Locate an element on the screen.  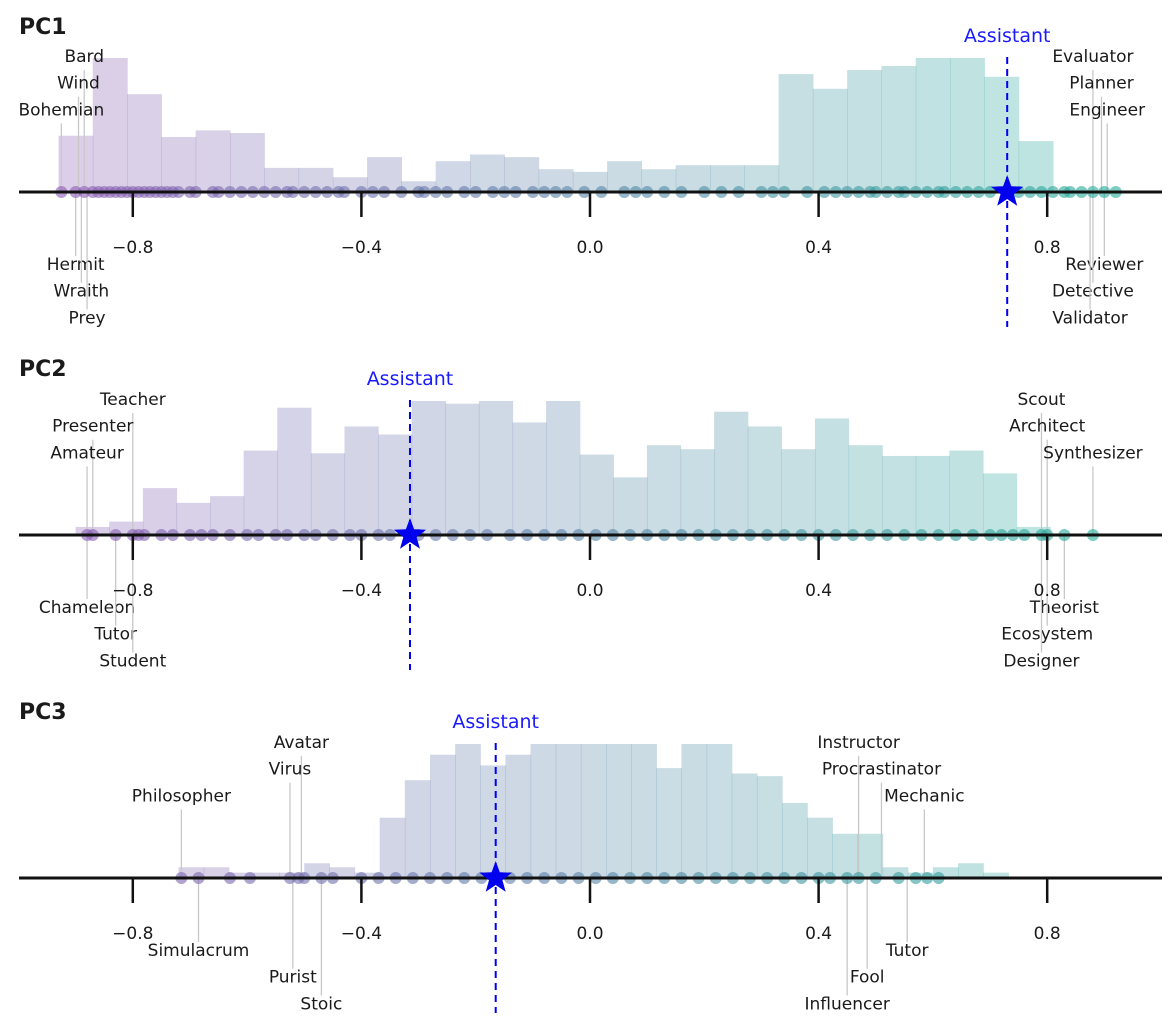
persona-label: Instructor is located at coordinates (858, 743).